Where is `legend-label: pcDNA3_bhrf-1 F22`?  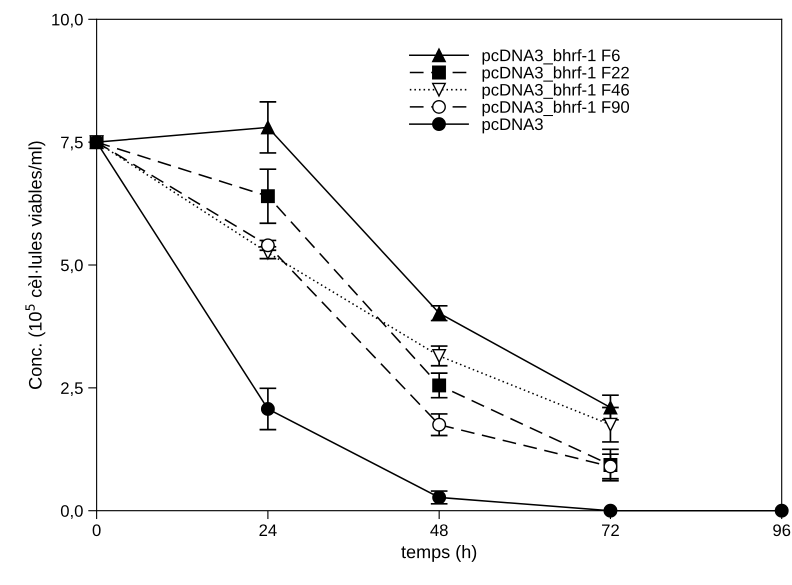 legend-label: pcDNA3_bhrf-1 F22 is located at coordinates (555, 74).